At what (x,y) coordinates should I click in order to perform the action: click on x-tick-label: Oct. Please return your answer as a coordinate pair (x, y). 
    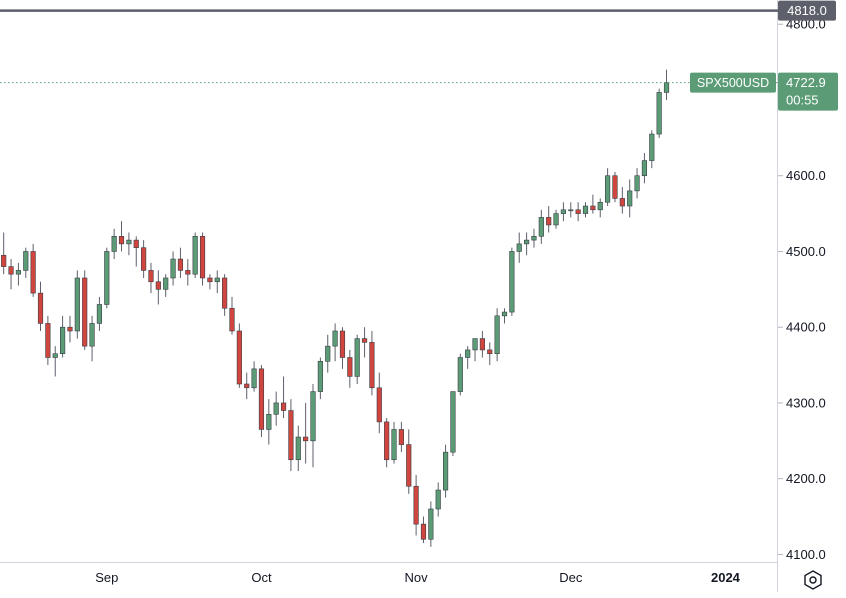
    Looking at the image, I should click on (261, 577).